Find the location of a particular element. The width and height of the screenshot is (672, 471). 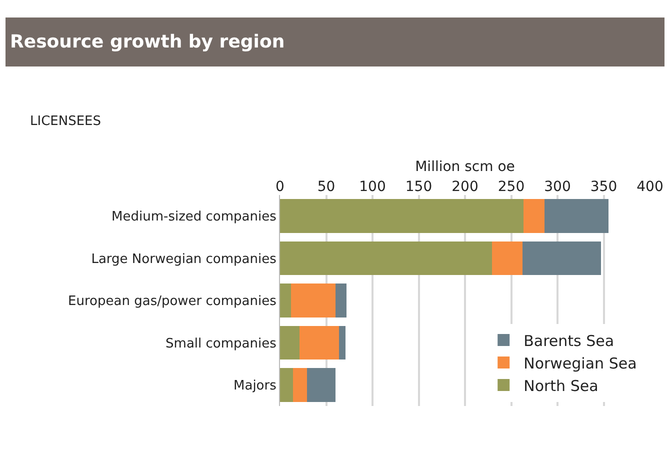

x-tick-label: 50 is located at coordinates (326, 187).